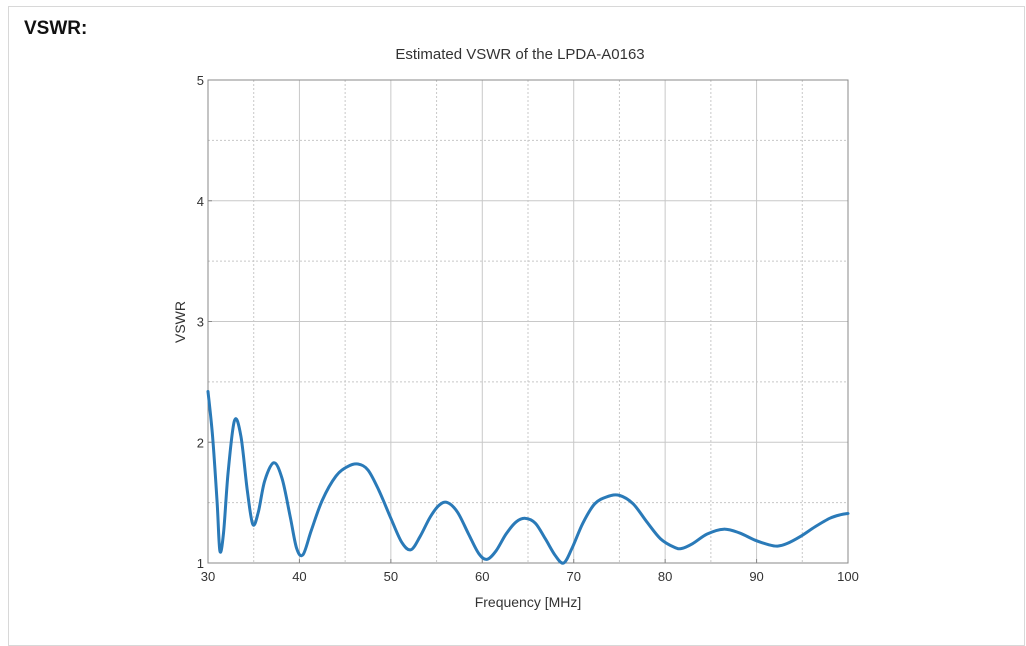 The height and width of the screenshot is (646, 1026). I want to click on x-tick-label: 30, so click(208, 576).